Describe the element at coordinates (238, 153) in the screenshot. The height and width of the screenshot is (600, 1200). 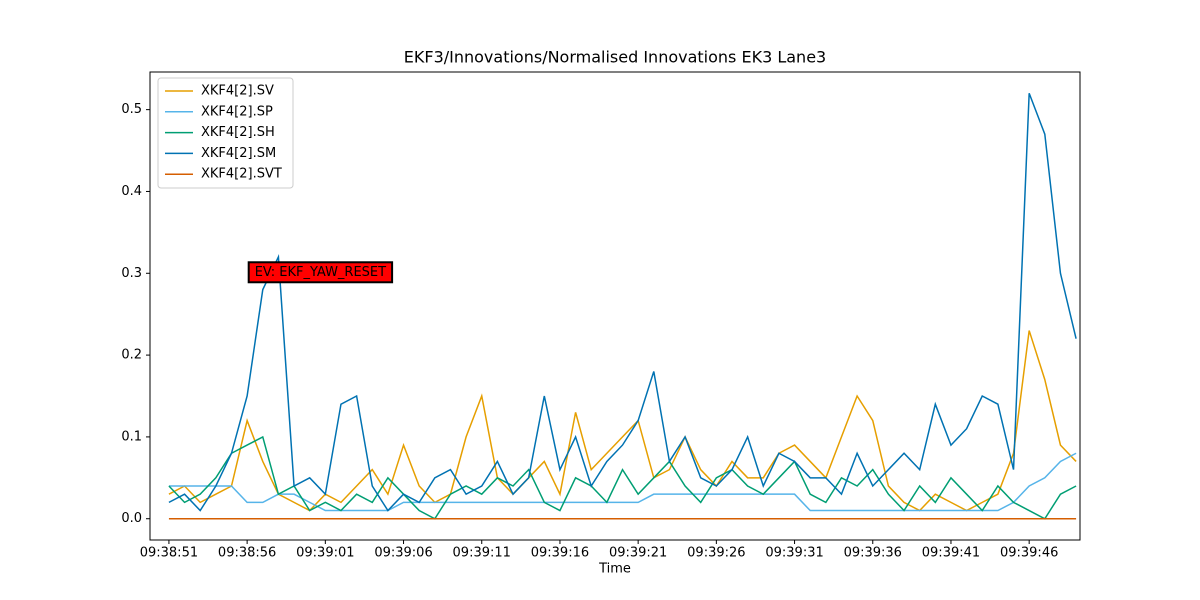
I see `legend-label: XKF4[2].SM` at that location.